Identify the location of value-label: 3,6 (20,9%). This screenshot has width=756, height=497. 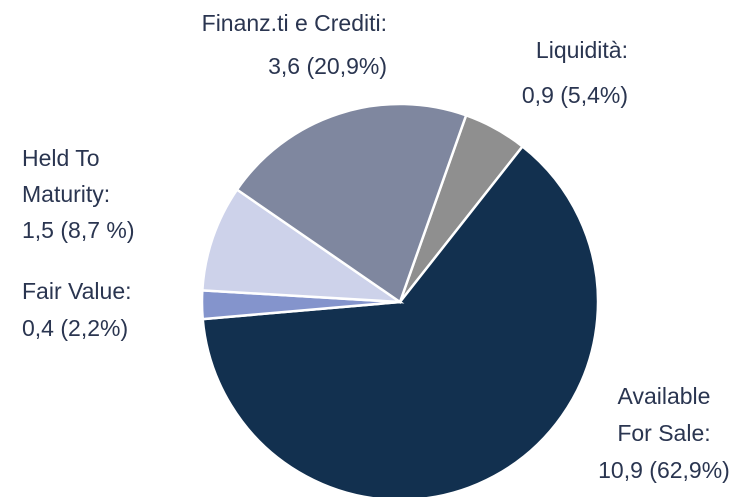
(327, 66).